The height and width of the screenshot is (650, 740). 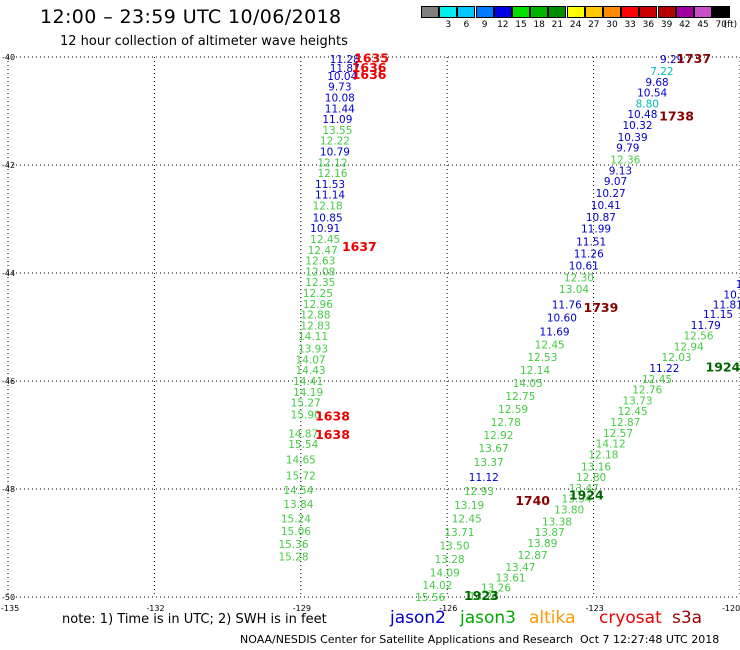 What do you see at coordinates (342, 77) in the screenshot?
I see `swh-value-jason2: 10.04` at bounding box center [342, 77].